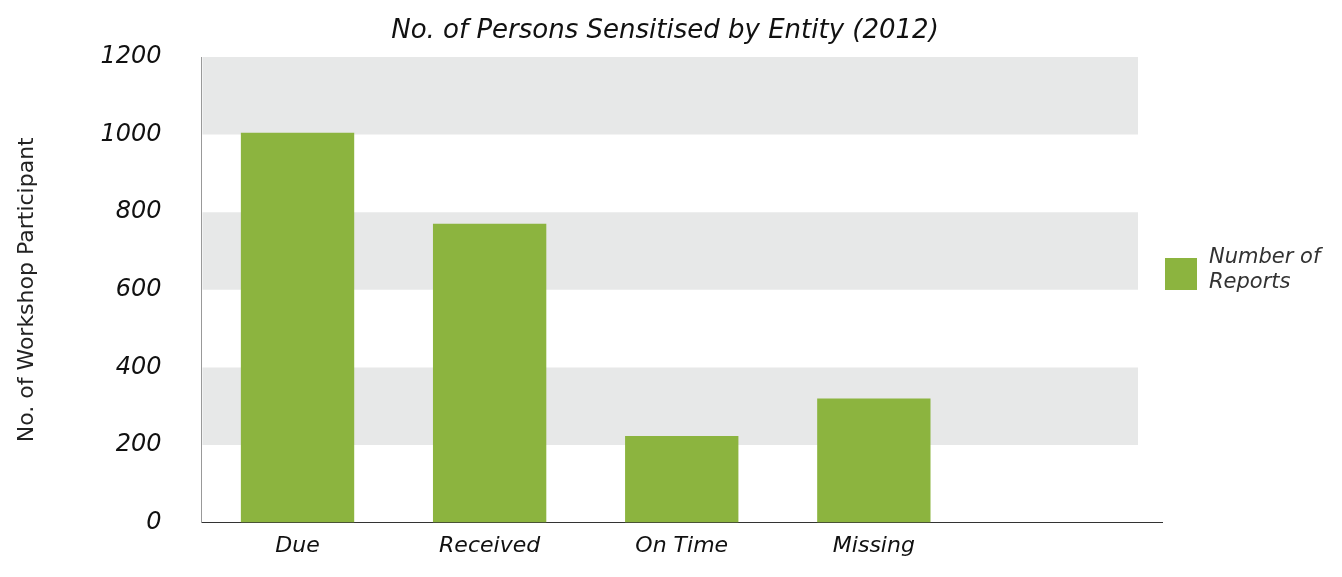 This screenshot has width=1342, height=577. I want to click on x-tick-label: Due, so click(297, 544).